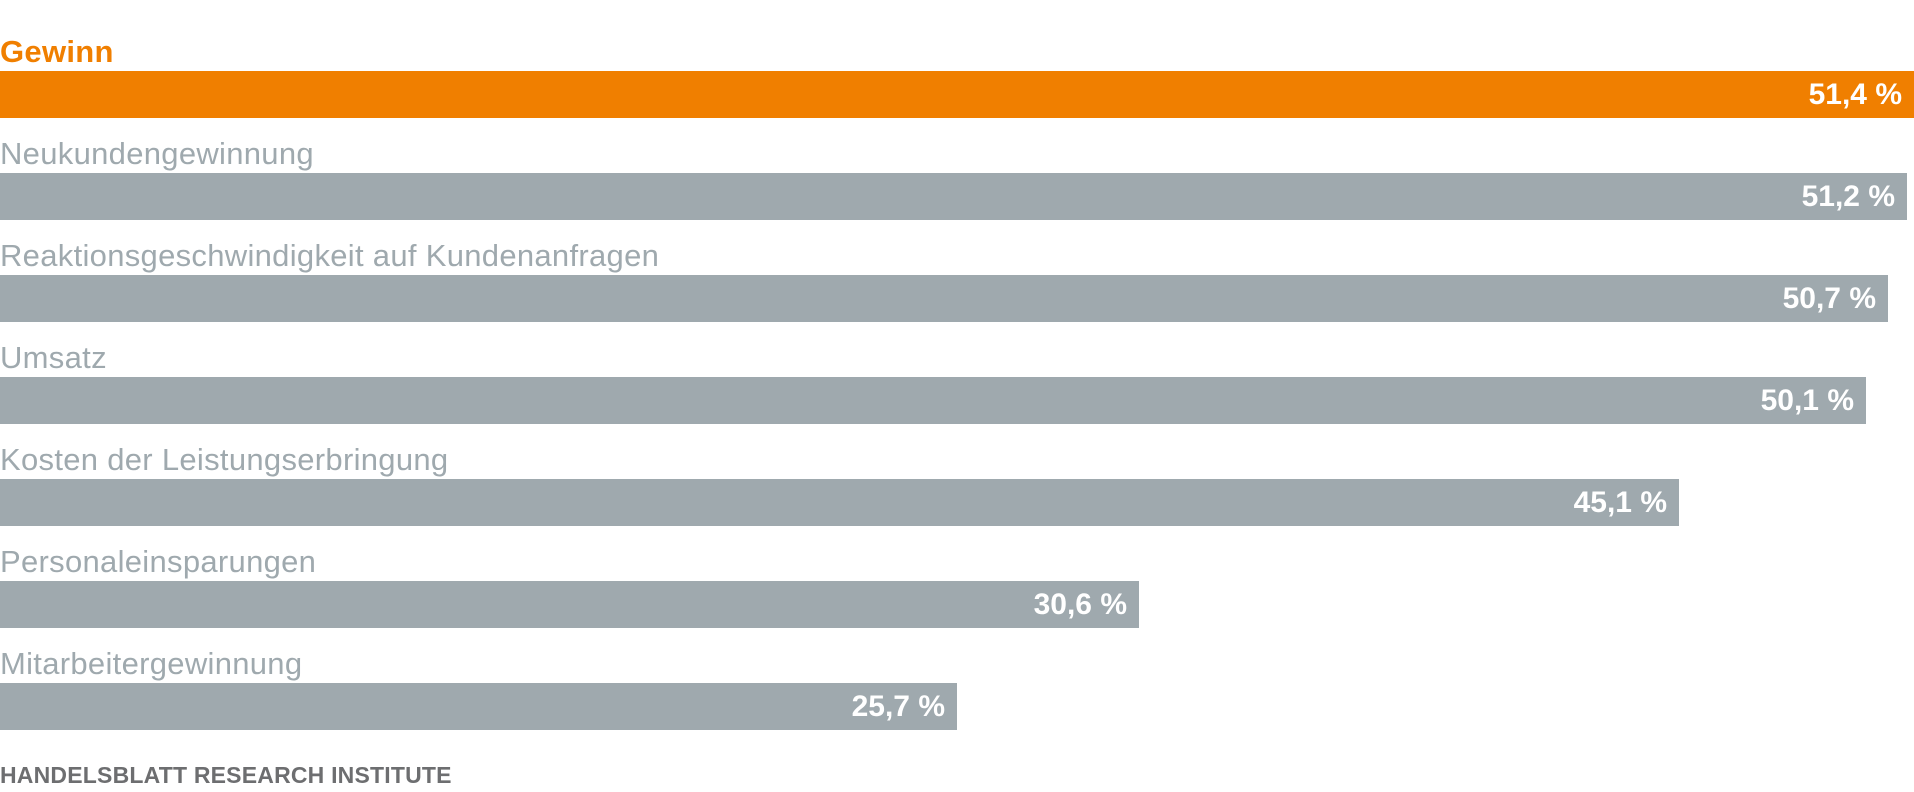  Describe the element at coordinates (53, 357) in the screenshot. I see `category-label: Umsatz` at that location.